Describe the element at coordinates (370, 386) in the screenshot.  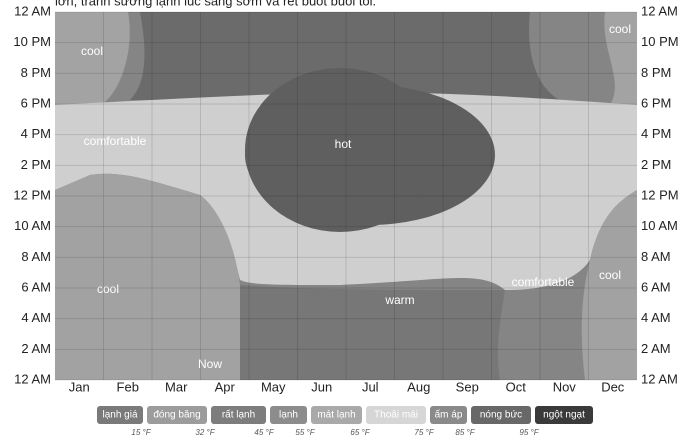
I see `x-tick-label: Jul` at that location.